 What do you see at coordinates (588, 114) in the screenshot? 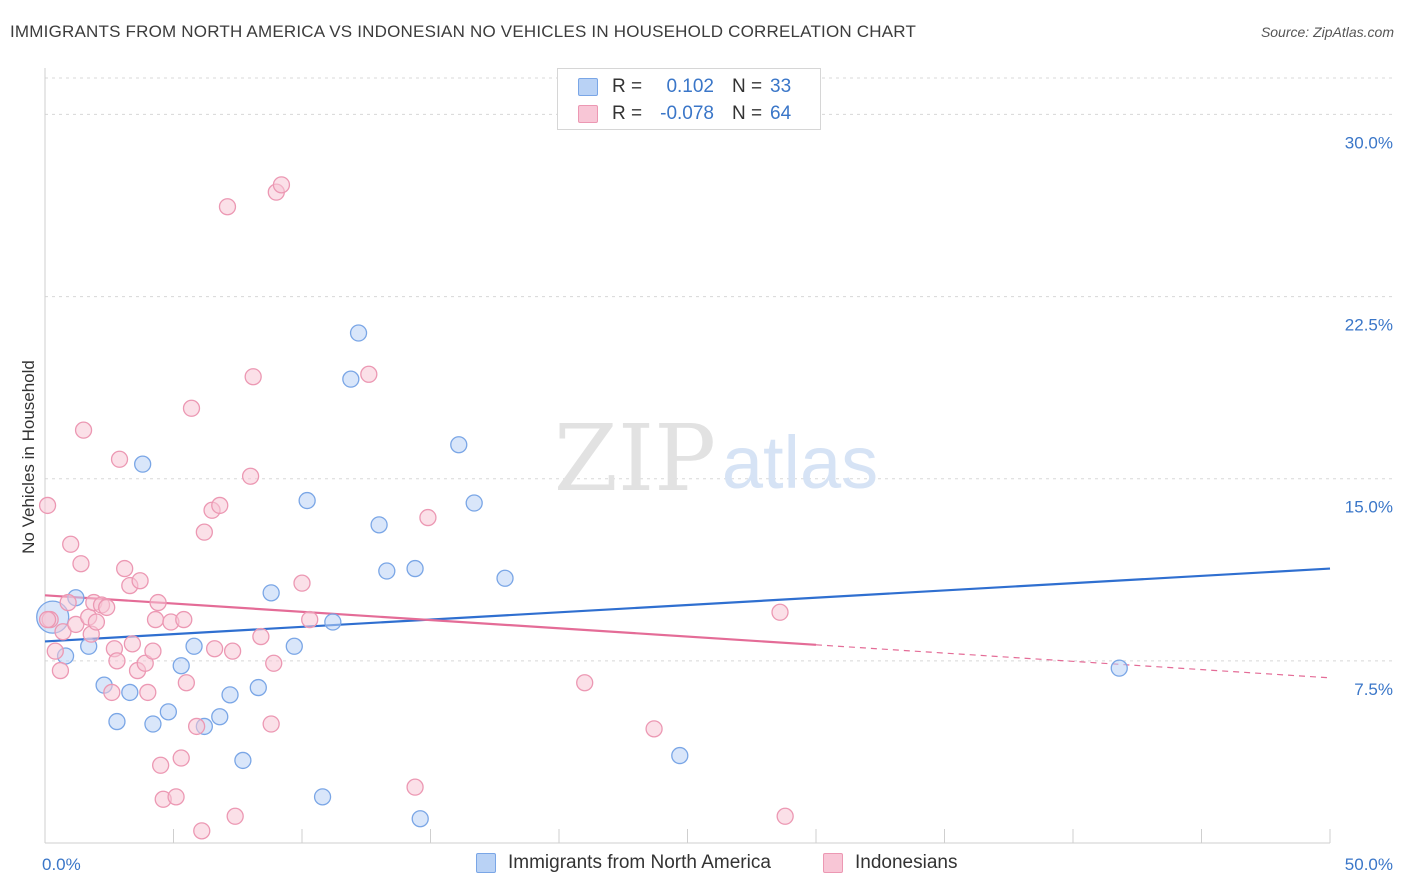
I see `legend-swatch-pink` at bounding box center [588, 114].